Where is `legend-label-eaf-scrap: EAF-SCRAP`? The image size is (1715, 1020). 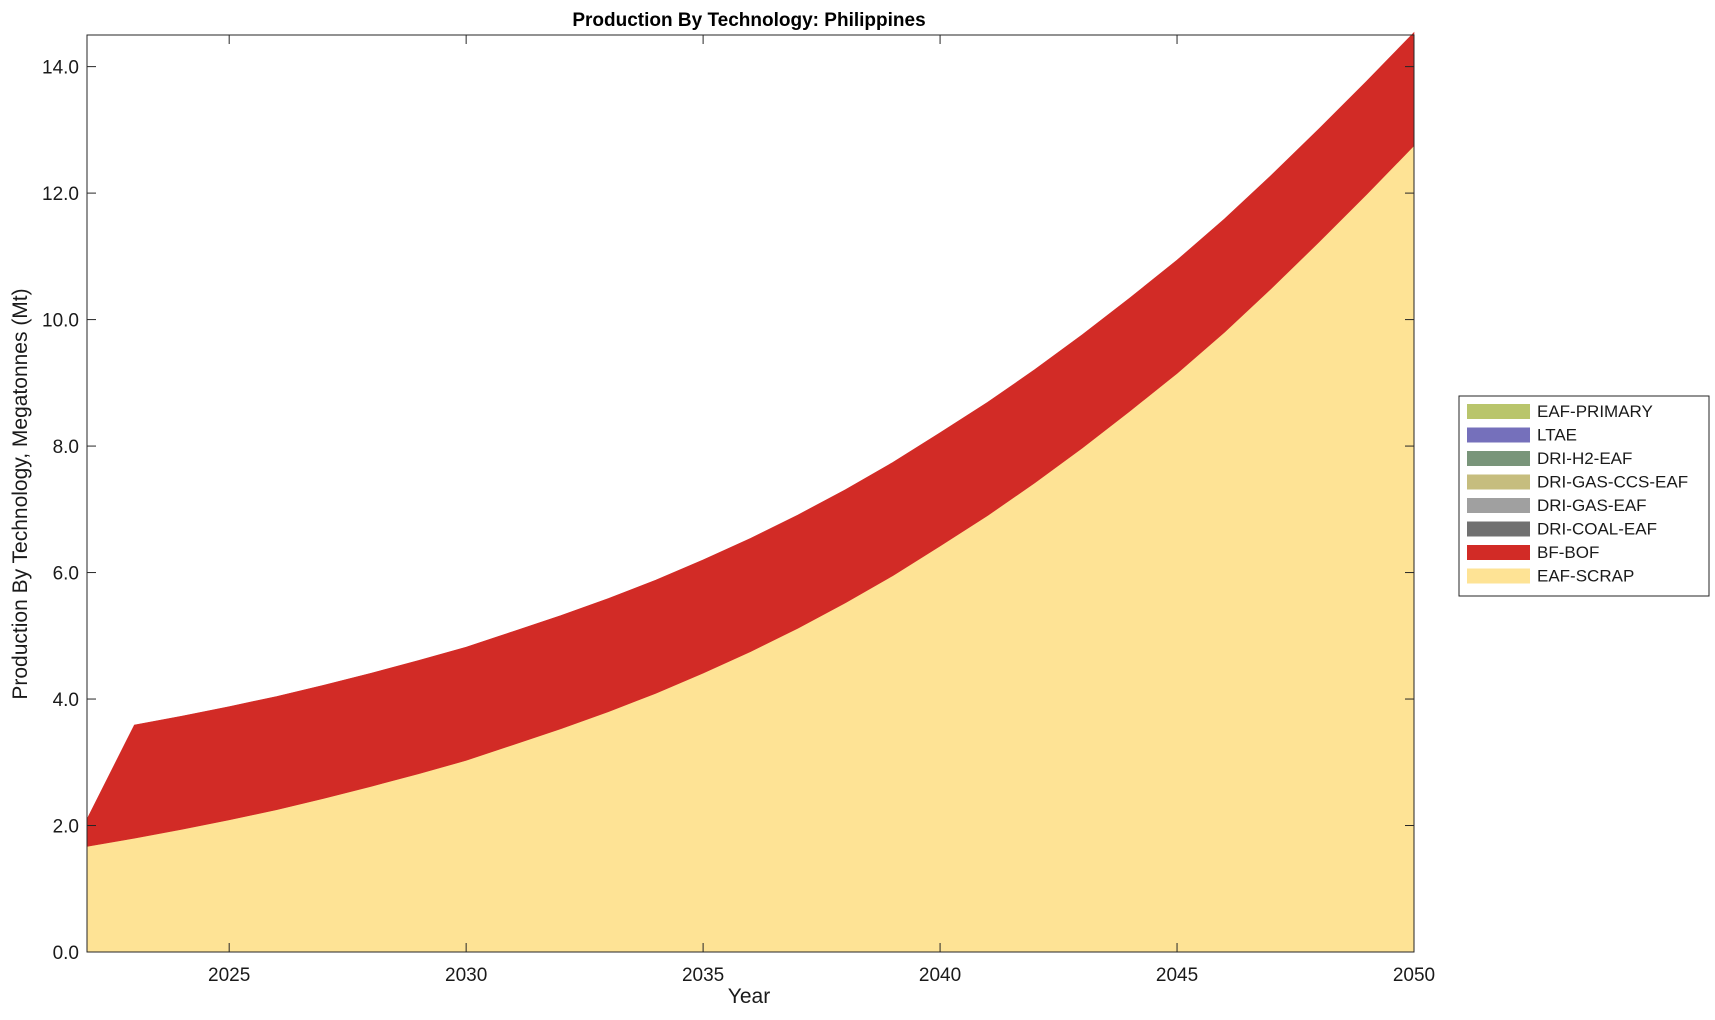
legend-label-eaf-scrap: EAF-SCRAP is located at coordinates (1585, 576).